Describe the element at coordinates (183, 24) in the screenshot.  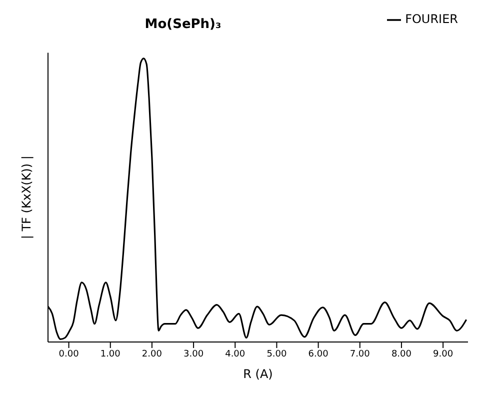
I see `chart-title: Mo(SePh)₃` at that location.